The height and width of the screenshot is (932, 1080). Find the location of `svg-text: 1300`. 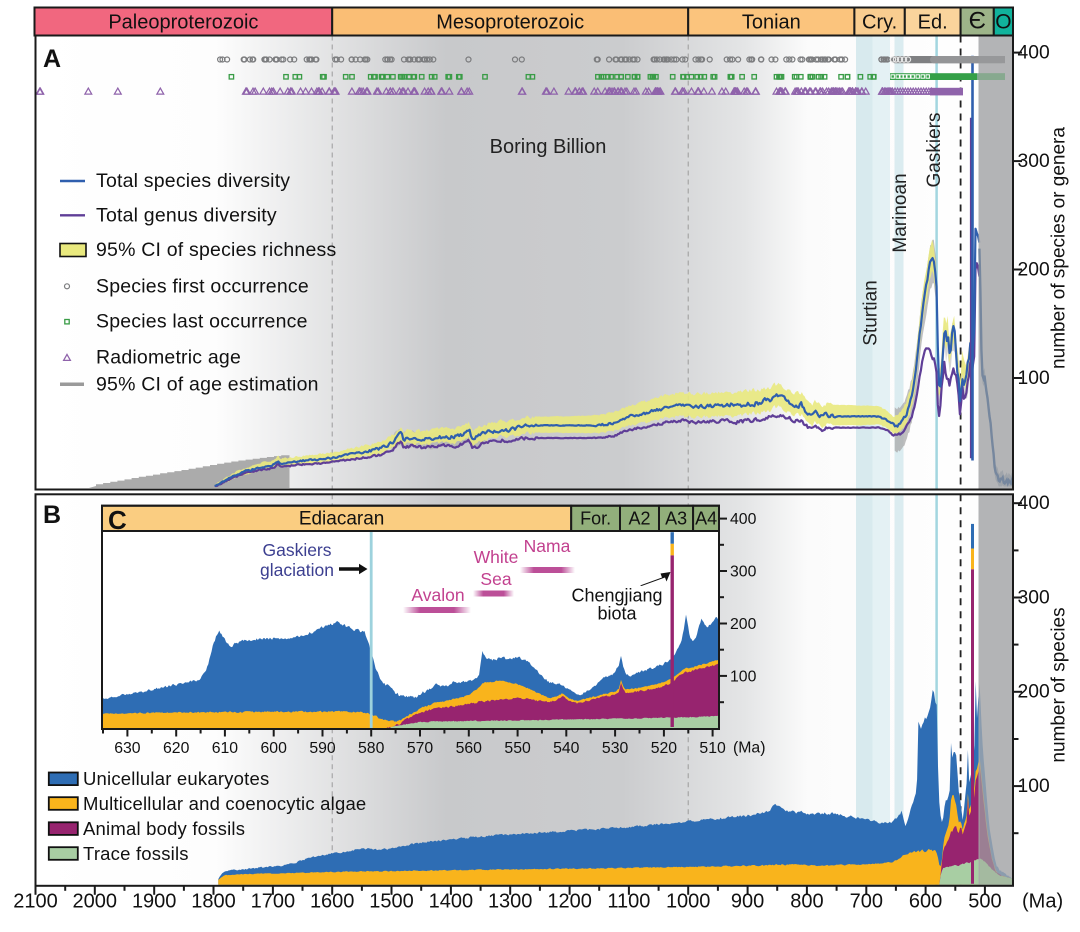

svg-text: 1300 is located at coordinates (510, 902).